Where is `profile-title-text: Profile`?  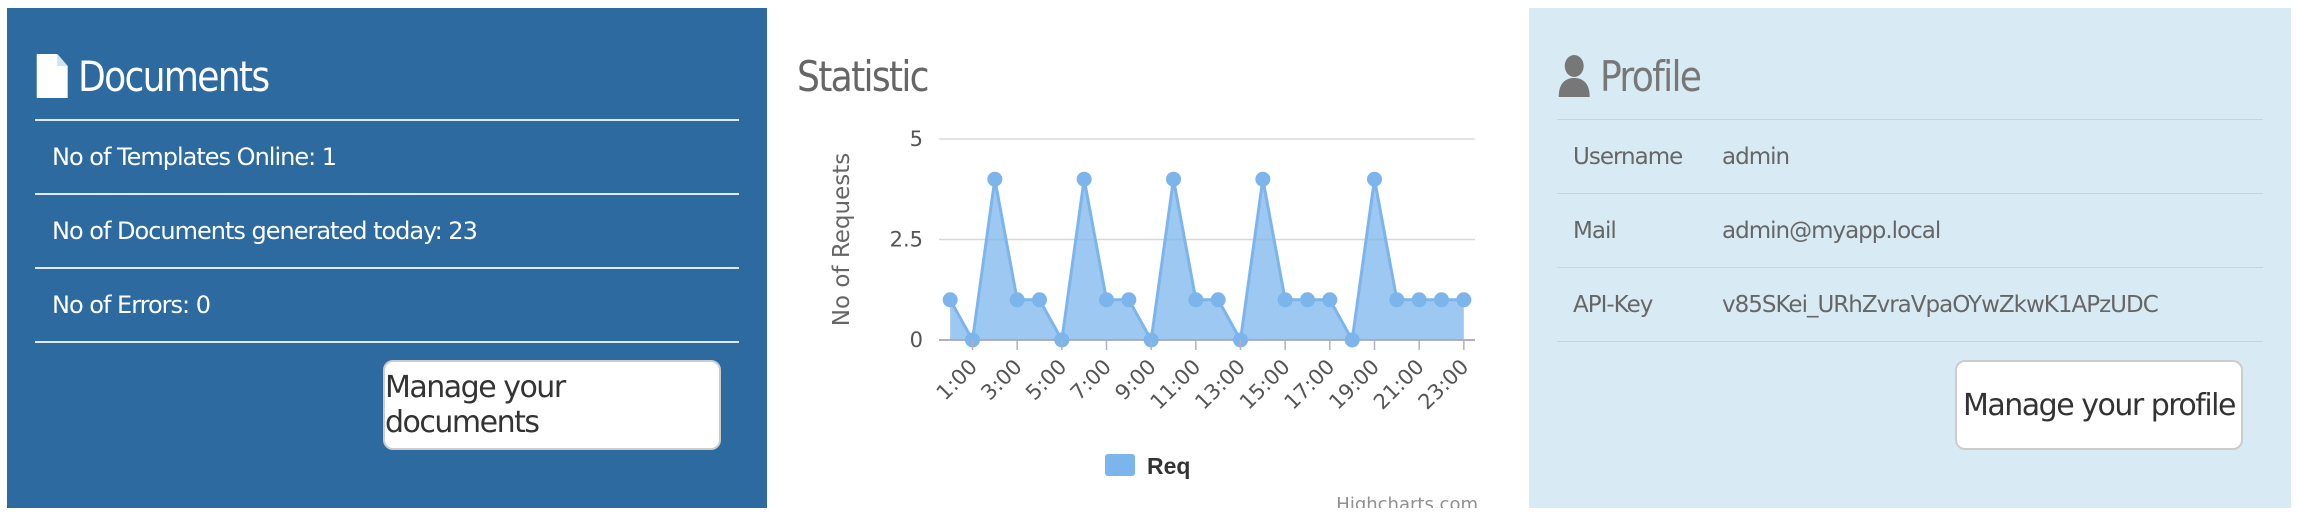 profile-title-text: Profile is located at coordinates (1651, 76).